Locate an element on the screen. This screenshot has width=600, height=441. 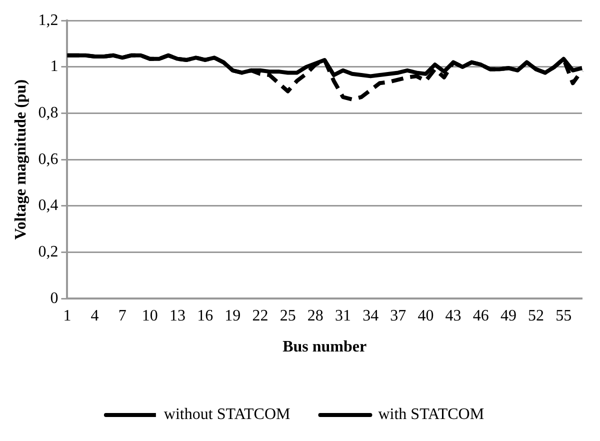
x-tick-label: 55 is located at coordinates (564, 315).